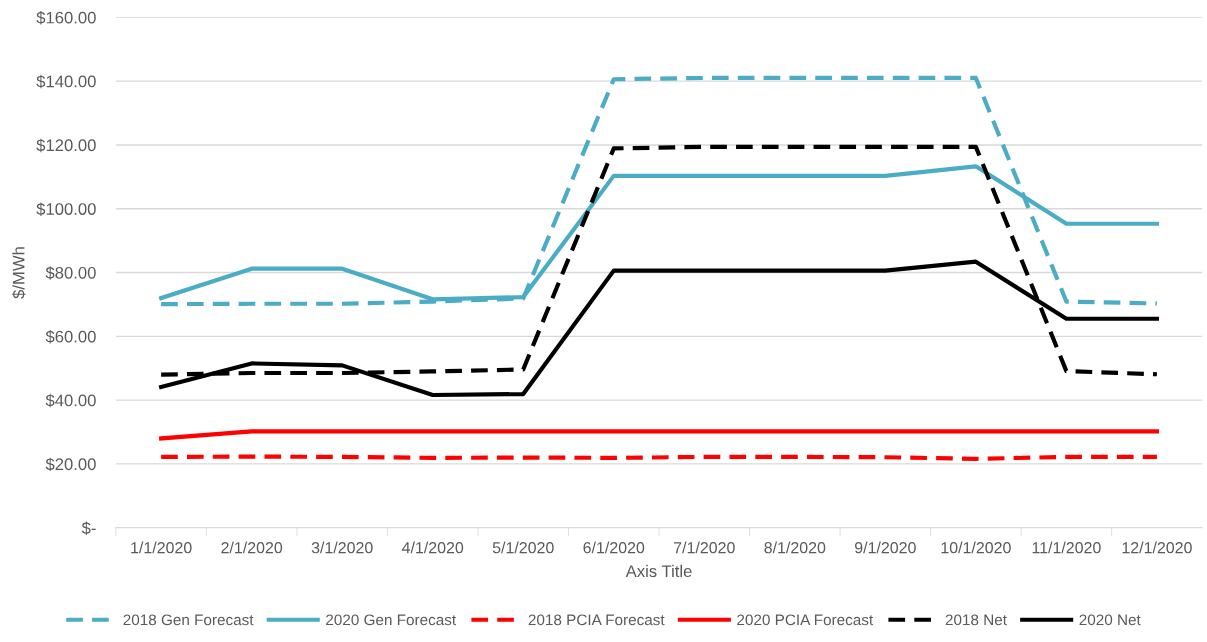 This screenshot has height=642, width=1207. What do you see at coordinates (342, 547) in the screenshot?
I see `x-tick-label: 3/1/2020` at bounding box center [342, 547].